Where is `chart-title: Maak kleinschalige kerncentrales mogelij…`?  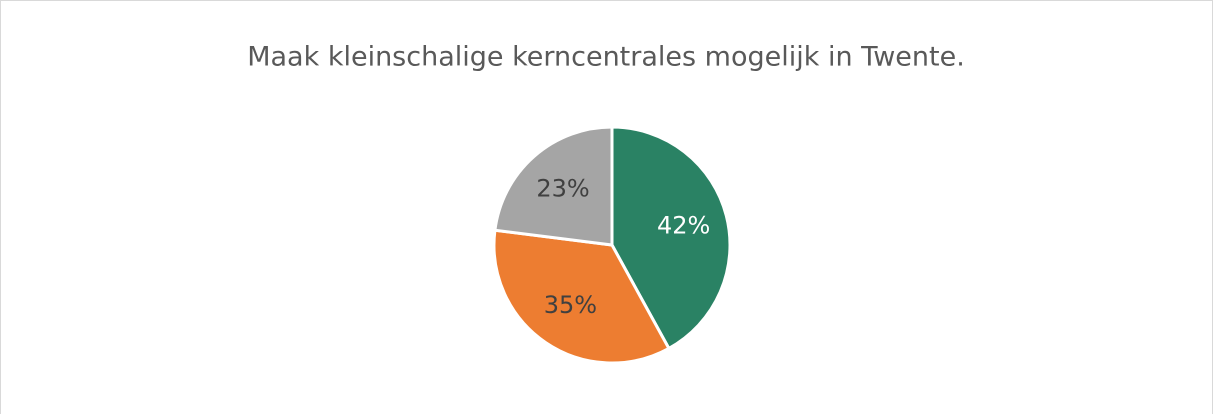 chart-title: Maak kleinschalige kerncentrales mogelij… is located at coordinates (606, 57).